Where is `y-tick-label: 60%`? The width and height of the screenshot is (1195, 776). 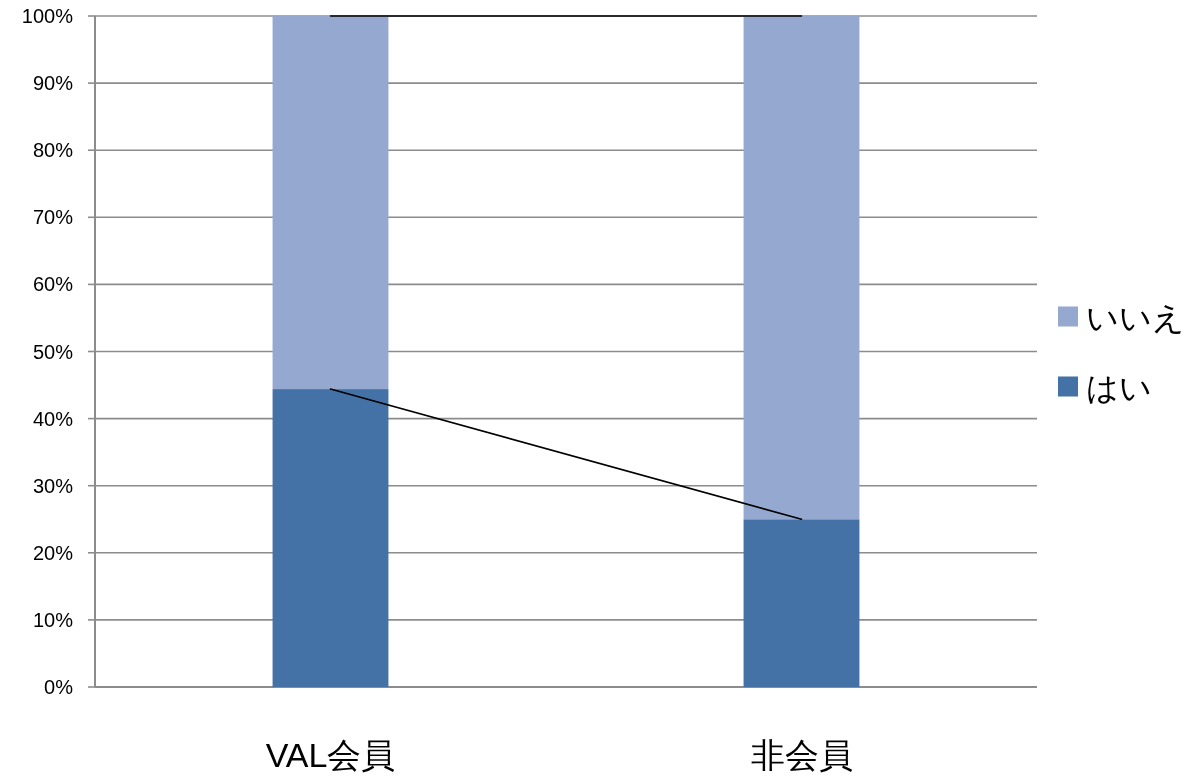 y-tick-label: 60% is located at coordinates (53, 284).